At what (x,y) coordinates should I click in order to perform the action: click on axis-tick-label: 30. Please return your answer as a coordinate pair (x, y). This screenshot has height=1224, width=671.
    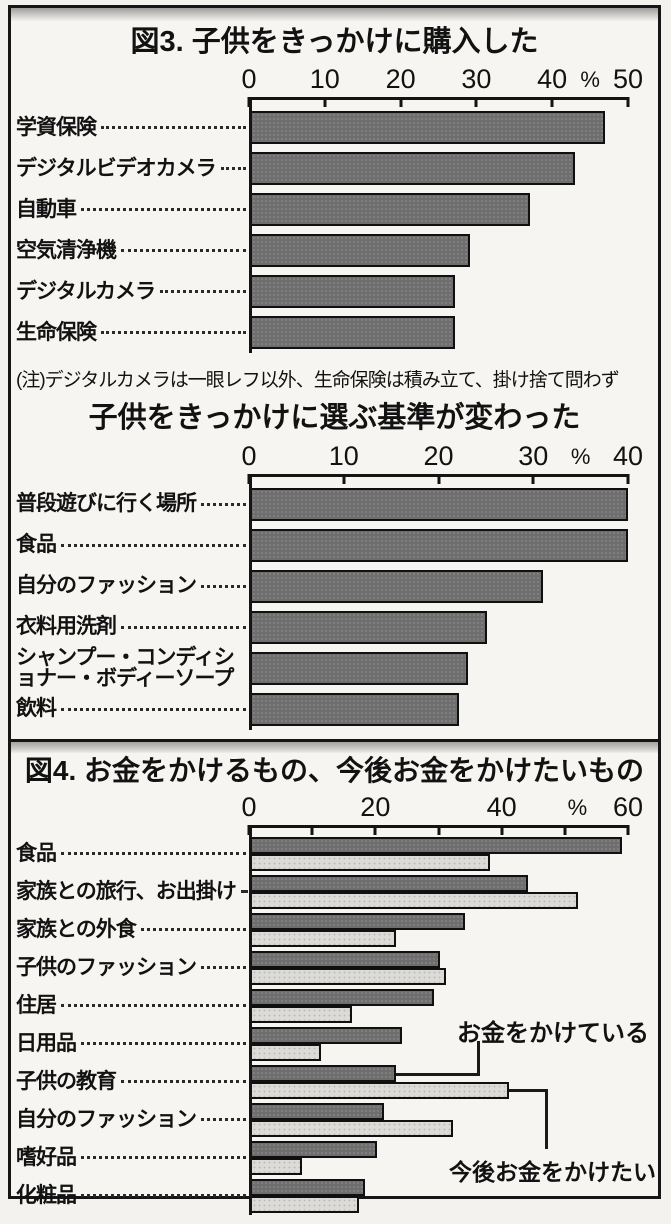
    Looking at the image, I should click on (533, 455).